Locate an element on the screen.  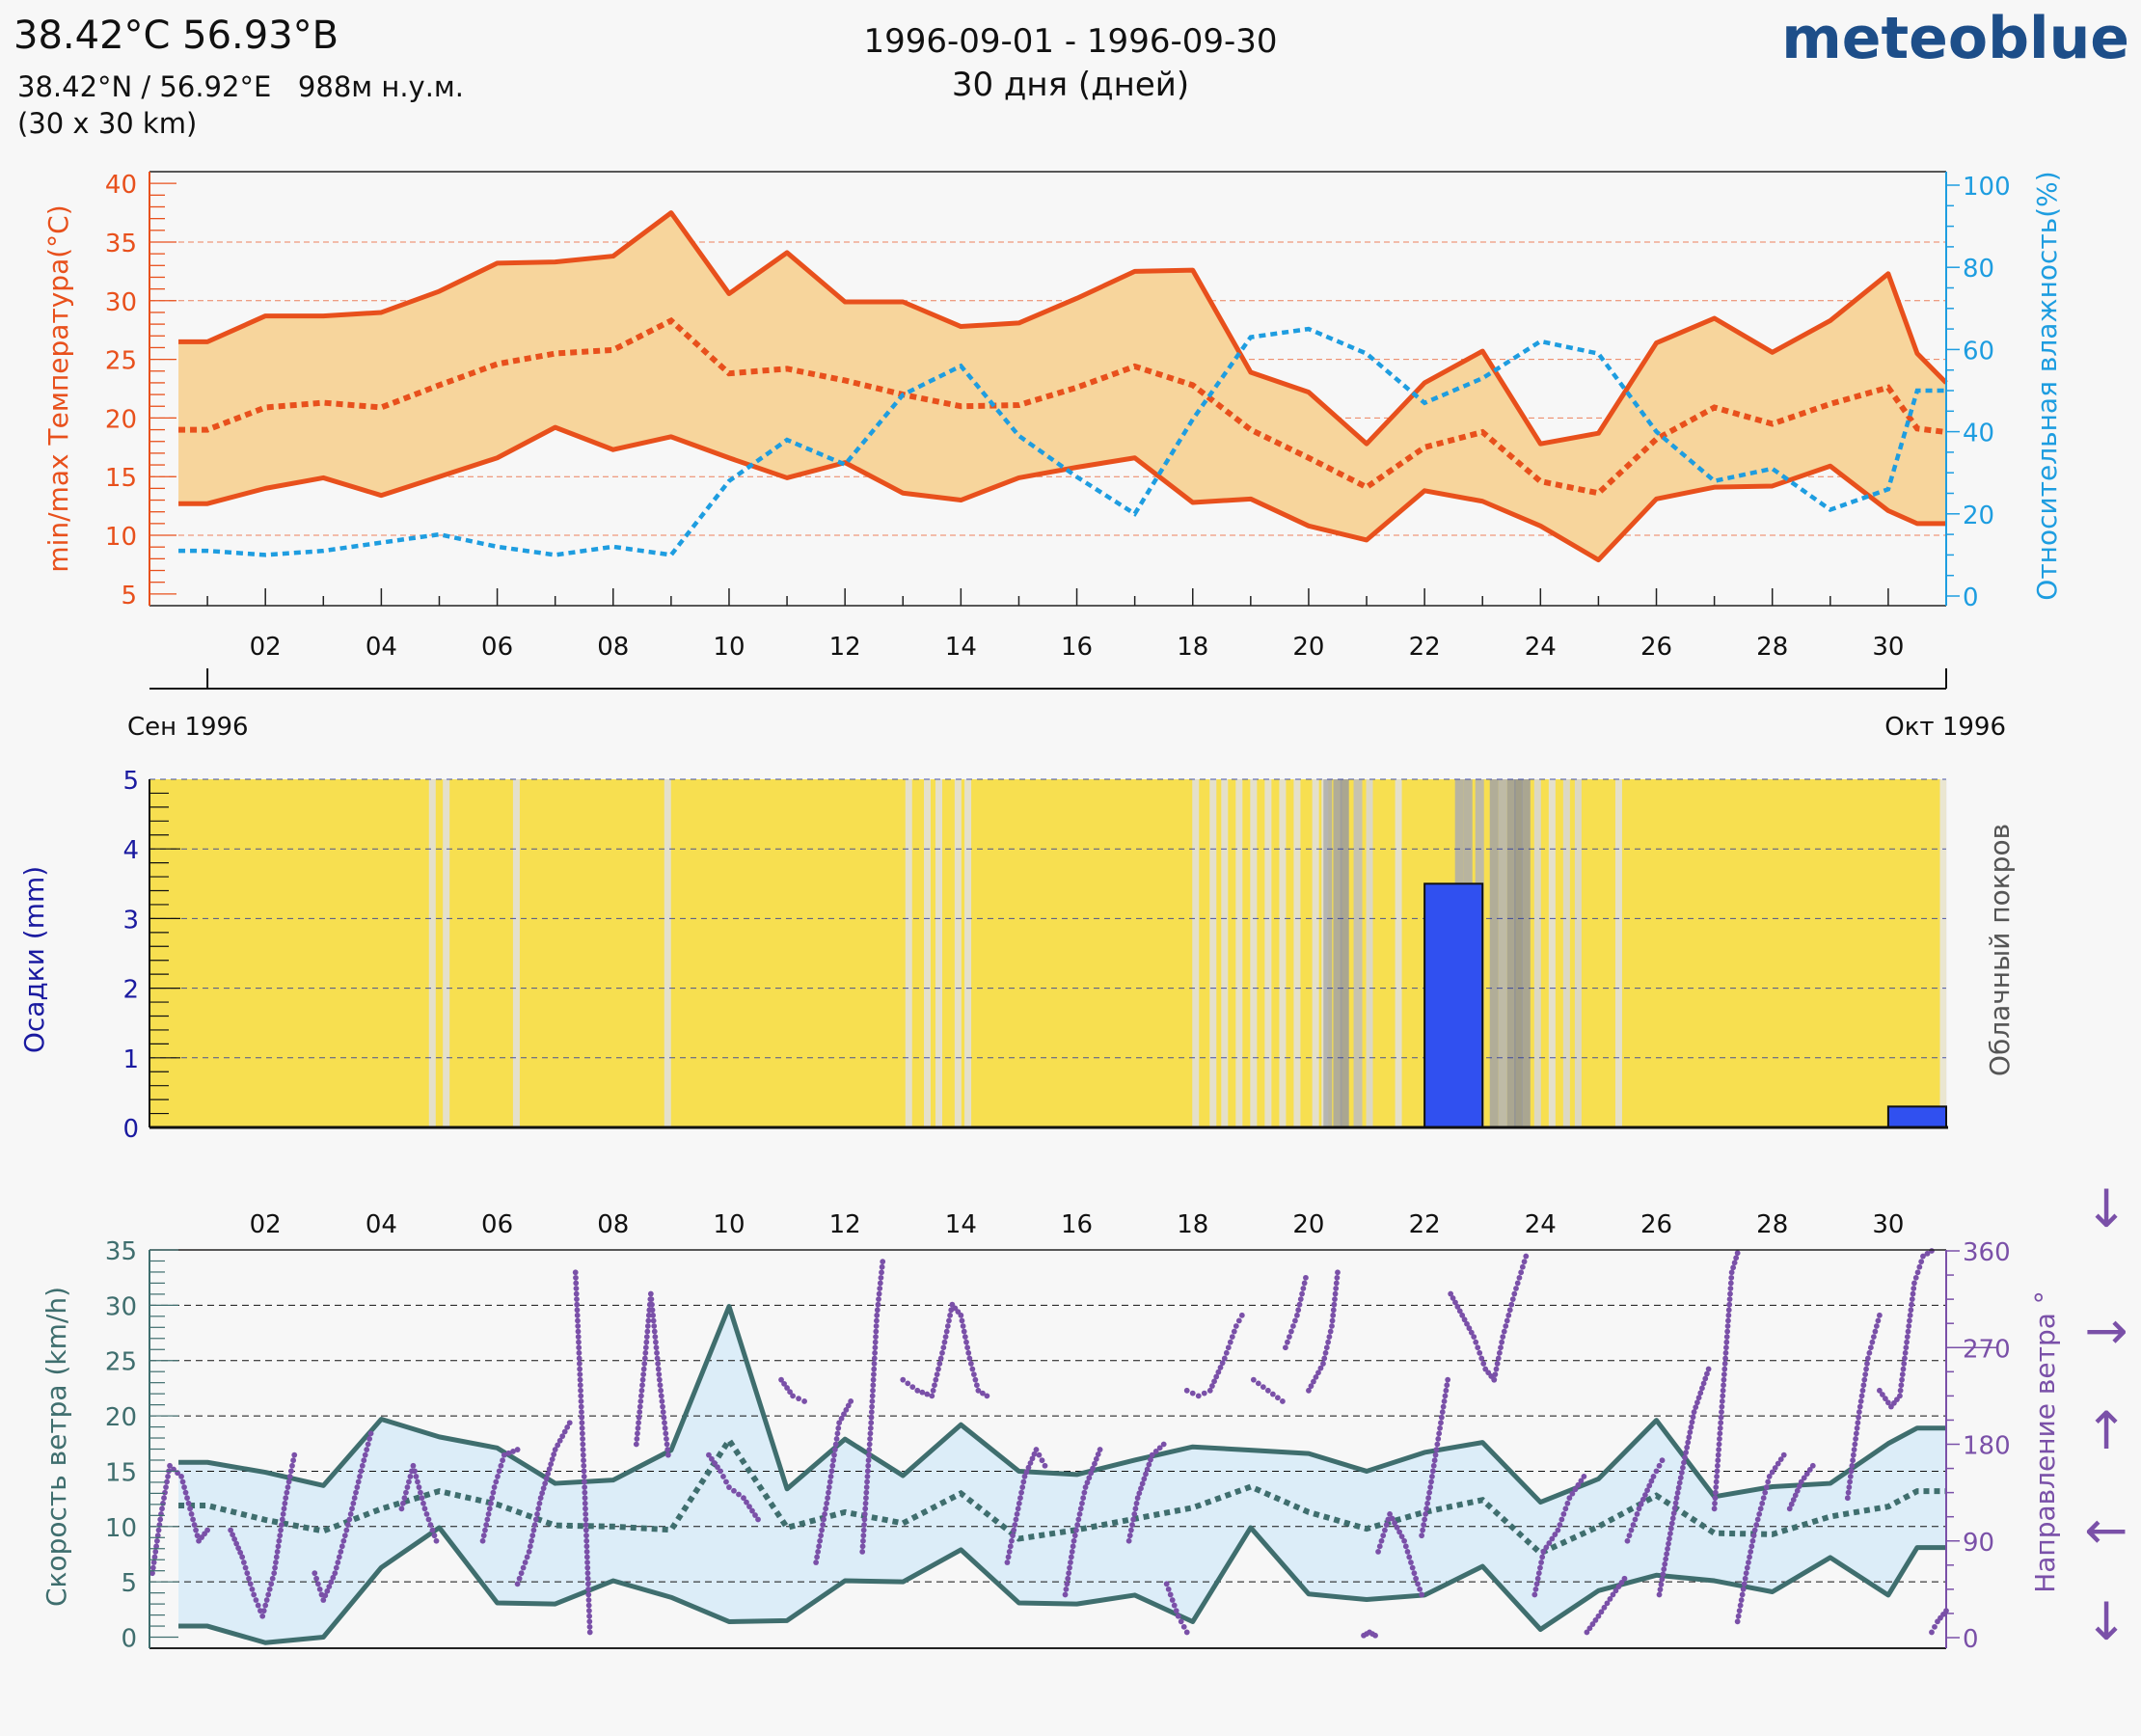
wind-day-tick-label: 08 is located at coordinates (613, 1224).